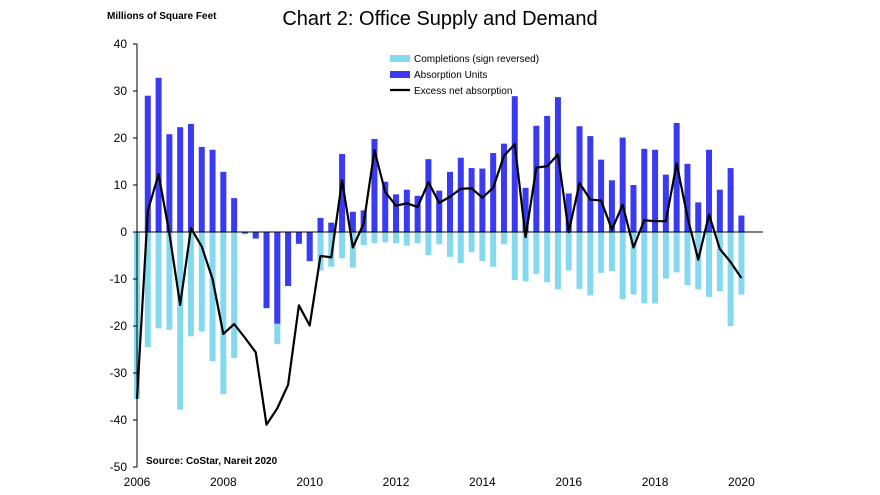  What do you see at coordinates (121, 185) in the screenshot?
I see `y-tick-label: 10` at bounding box center [121, 185].